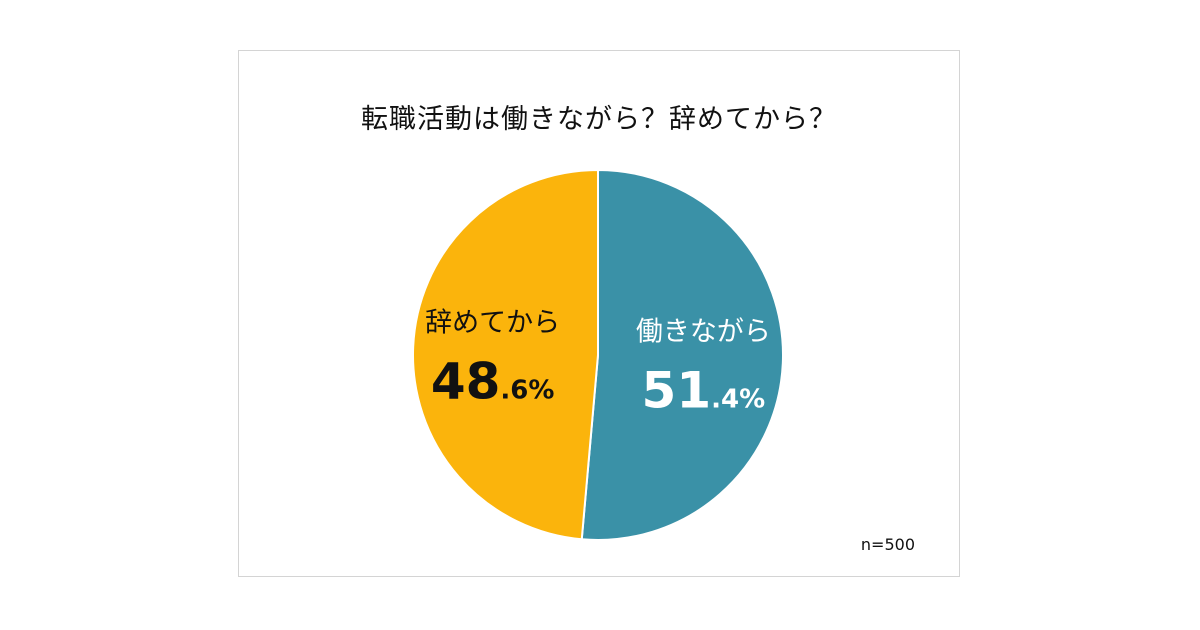 This screenshot has width=1200, height=630. What do you see at coordinates (599, 119) in the screenshot?
I see `chart-title: 転職活動は働きながら？辞めてから？` at bounding box center [599, 119].